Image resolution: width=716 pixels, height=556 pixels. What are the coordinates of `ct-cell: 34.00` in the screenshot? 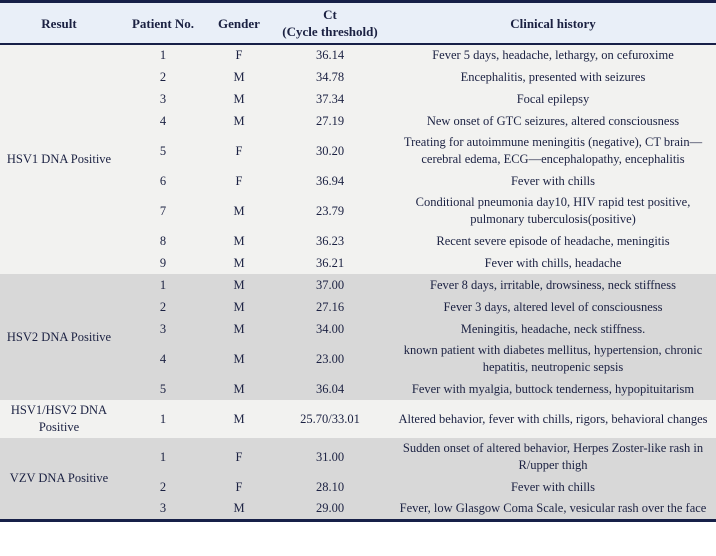 It's located at (330, 329).